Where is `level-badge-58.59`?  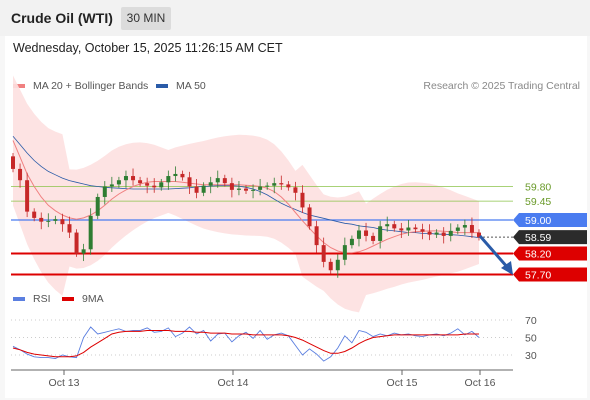
level-badge-58.59 is located at coordinates (550, 237).